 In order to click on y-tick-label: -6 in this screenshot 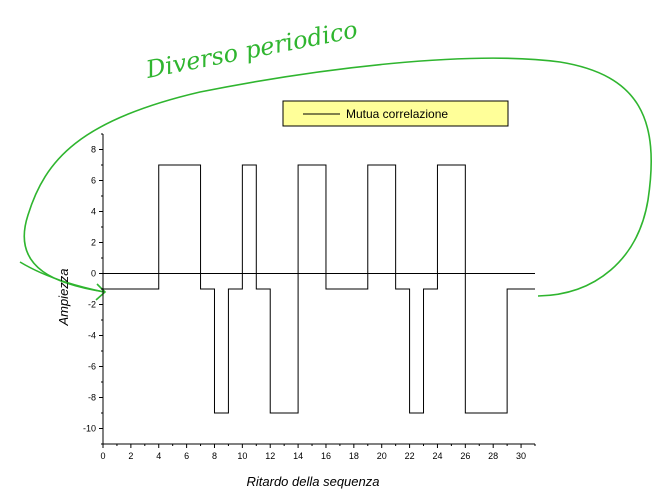, I will do `click(92, 367)`.